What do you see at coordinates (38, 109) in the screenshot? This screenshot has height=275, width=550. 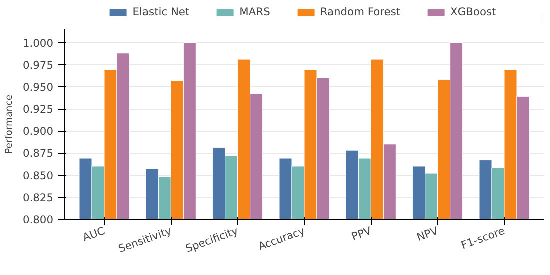 I see `y-tick-label: 0.925` at bounding box center [38, 109].